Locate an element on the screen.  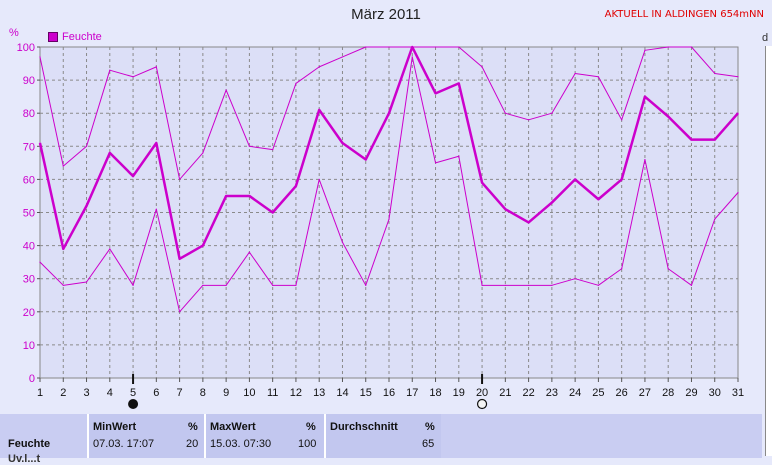
x-tick-label: 23 is located at coordinates (552, 393).